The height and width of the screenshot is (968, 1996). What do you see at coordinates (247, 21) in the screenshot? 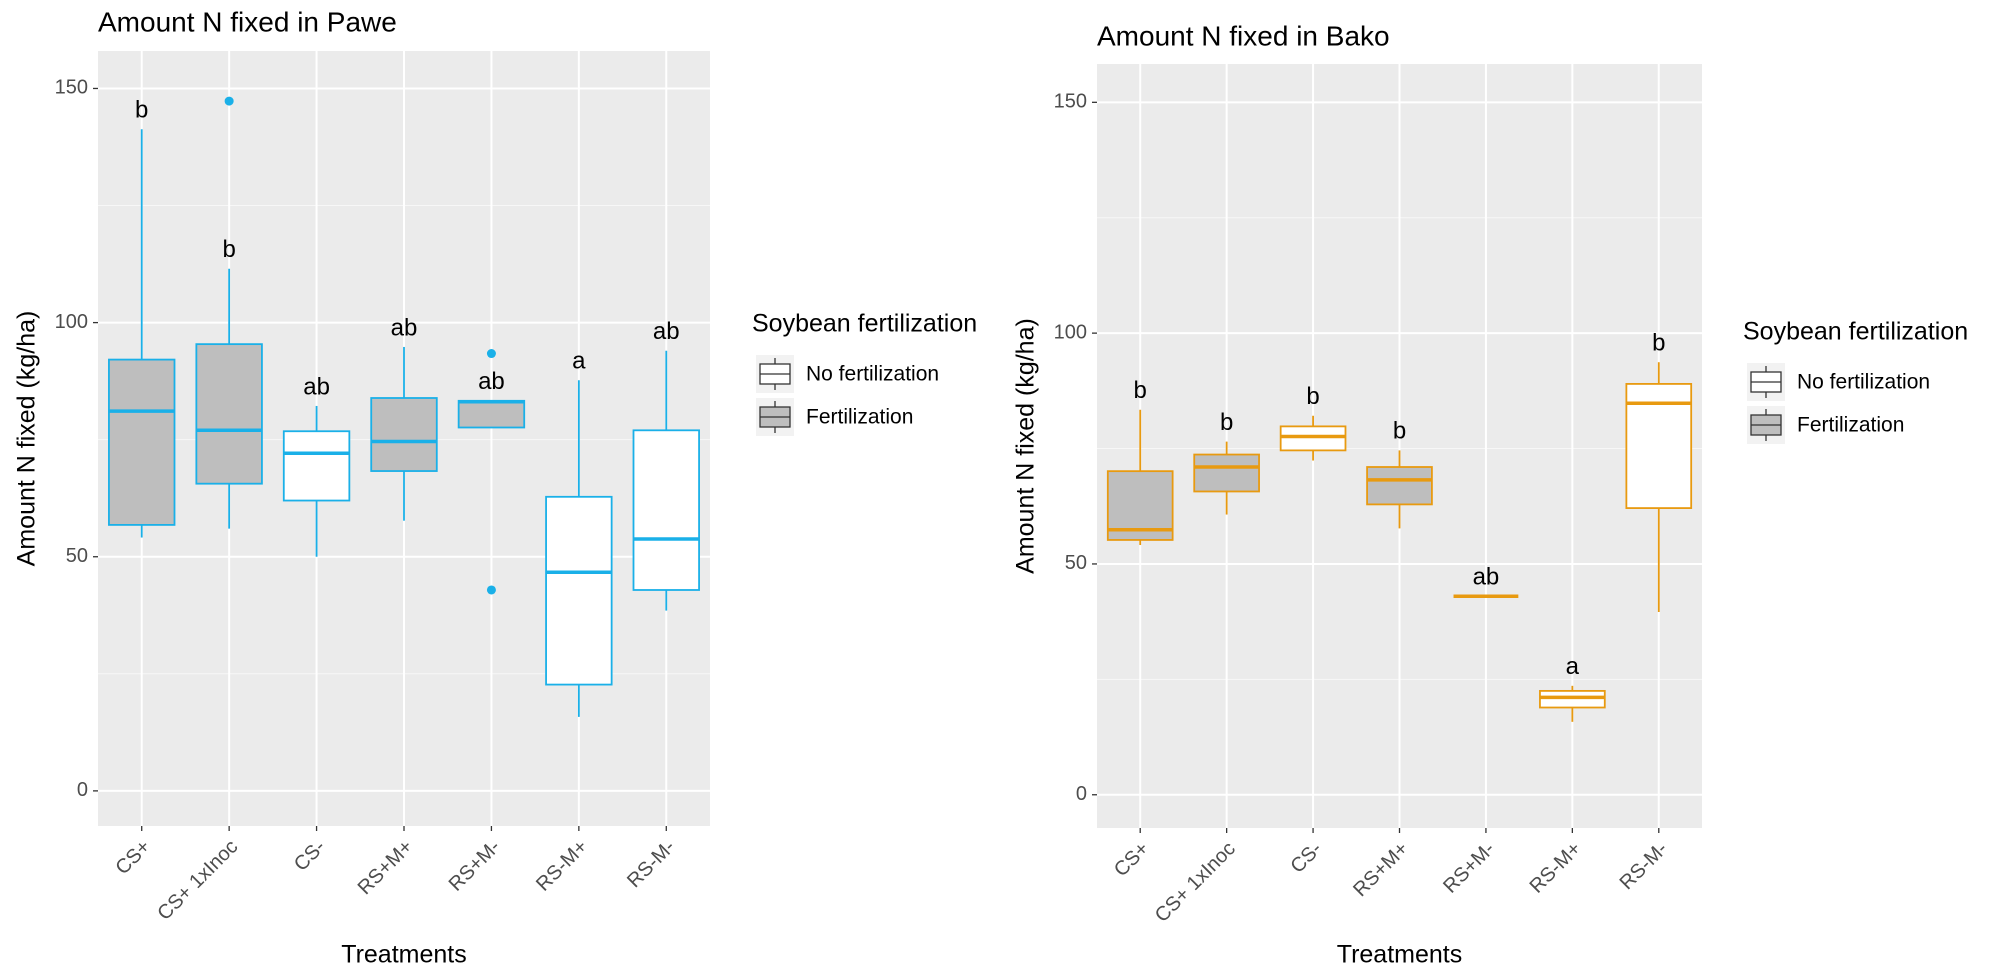
I see `chart-title: Amount N fixed in Pawe` at bounding box center [247, 21].